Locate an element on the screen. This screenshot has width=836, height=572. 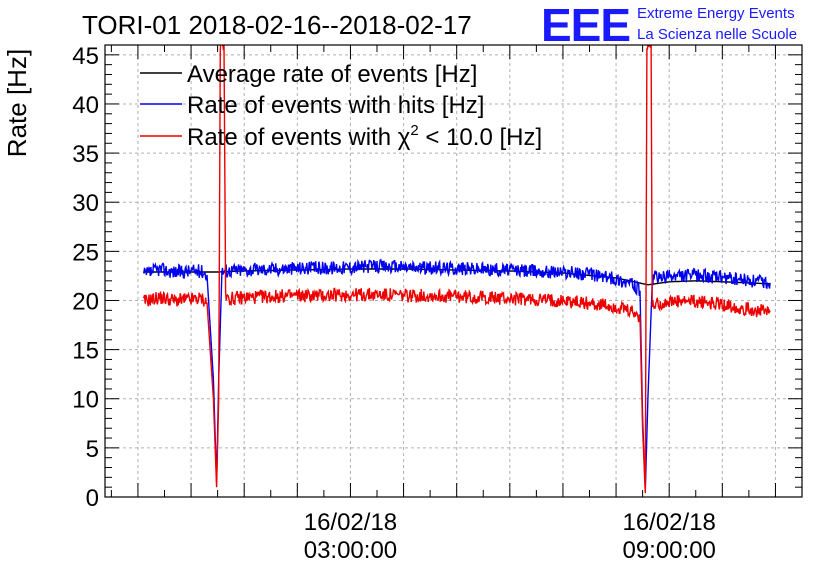
y-tick-label: 40 is located at coordinates (85, 105).